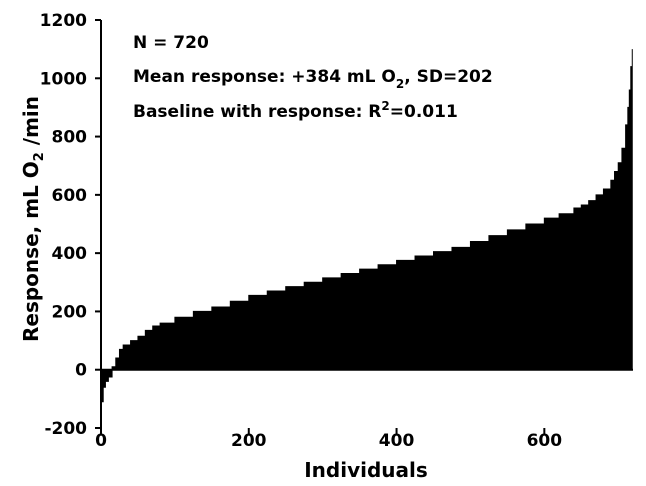 This screenshot has height=486, width=646. I want to click on y-tick-label: 1200, so click(63, 21).